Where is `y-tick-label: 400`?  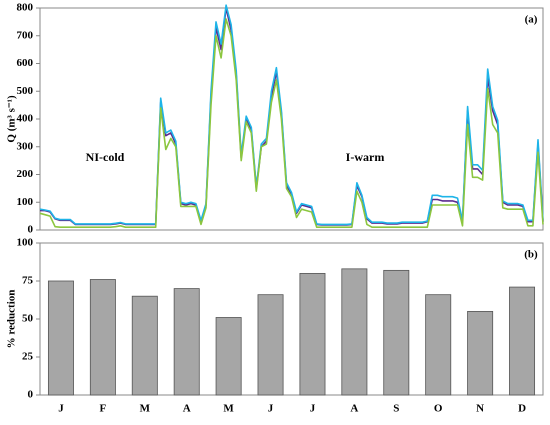
y-tick-label: 400 is located at coordinates (25, 119).